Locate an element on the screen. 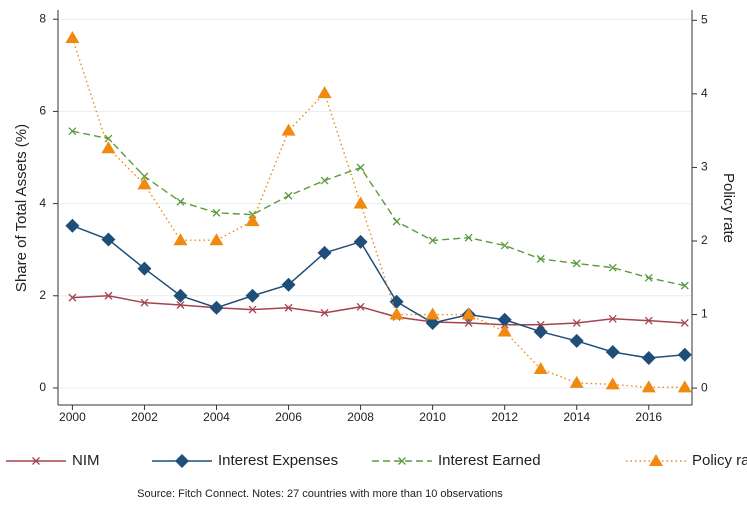  x-tick-label: 2012 is located at coordinates (504, 417).